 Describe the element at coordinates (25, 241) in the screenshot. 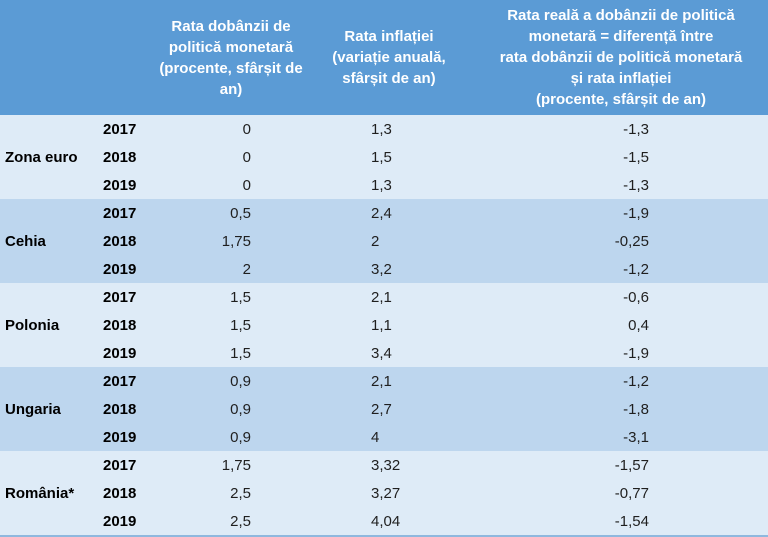

I see `country-label: Cehia` at that location.